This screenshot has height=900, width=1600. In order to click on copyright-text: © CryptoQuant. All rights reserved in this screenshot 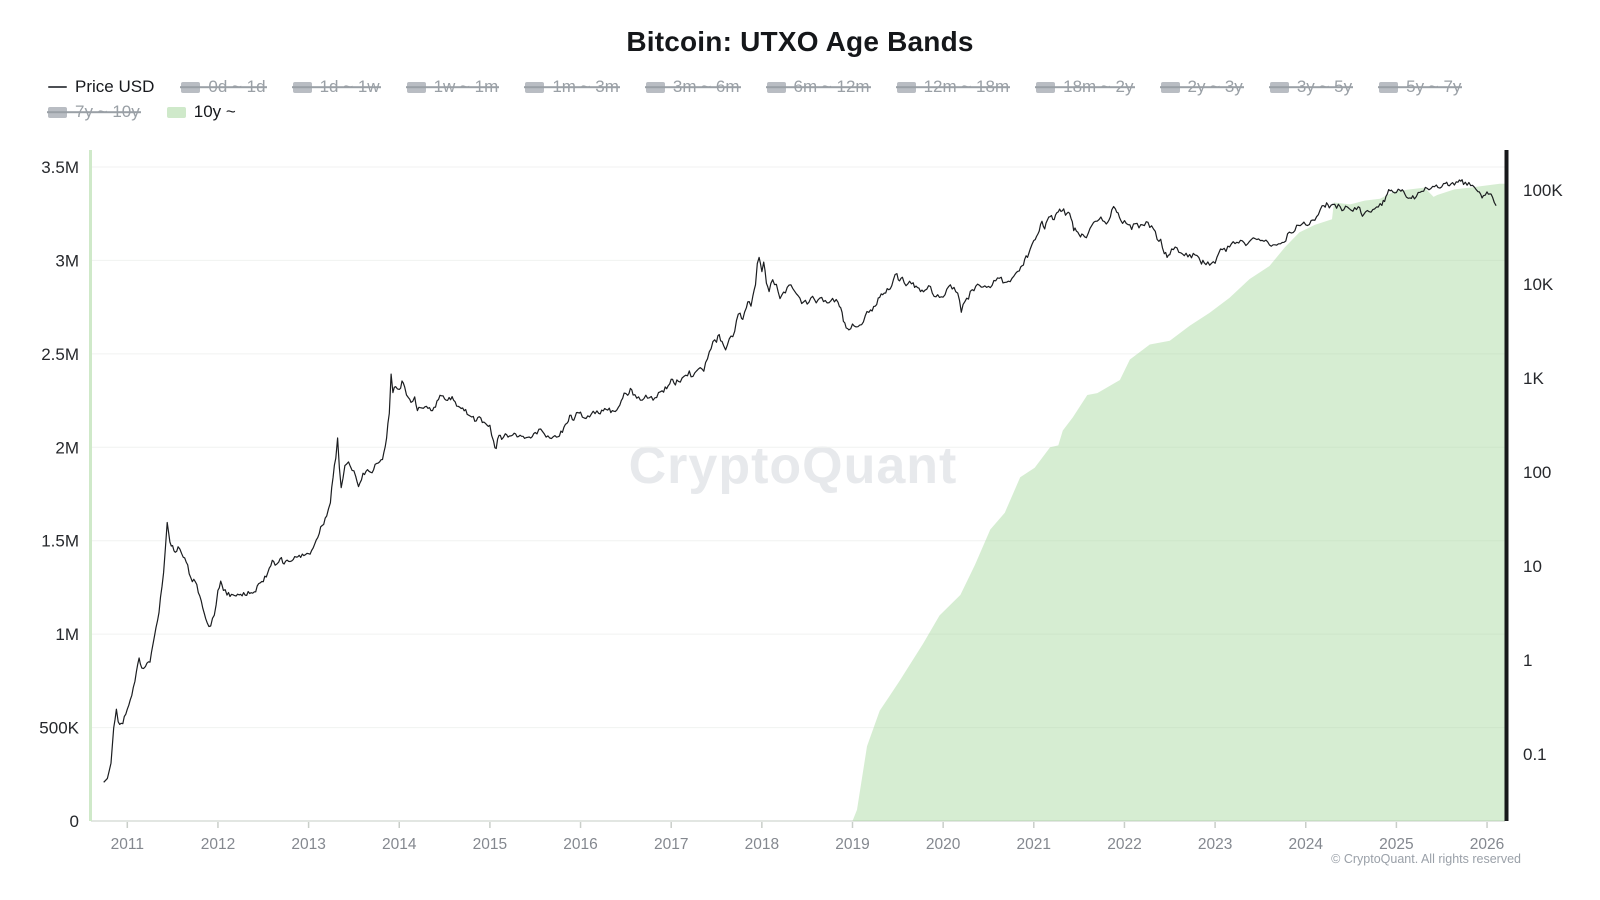, I will do `click(1426, 859)`.